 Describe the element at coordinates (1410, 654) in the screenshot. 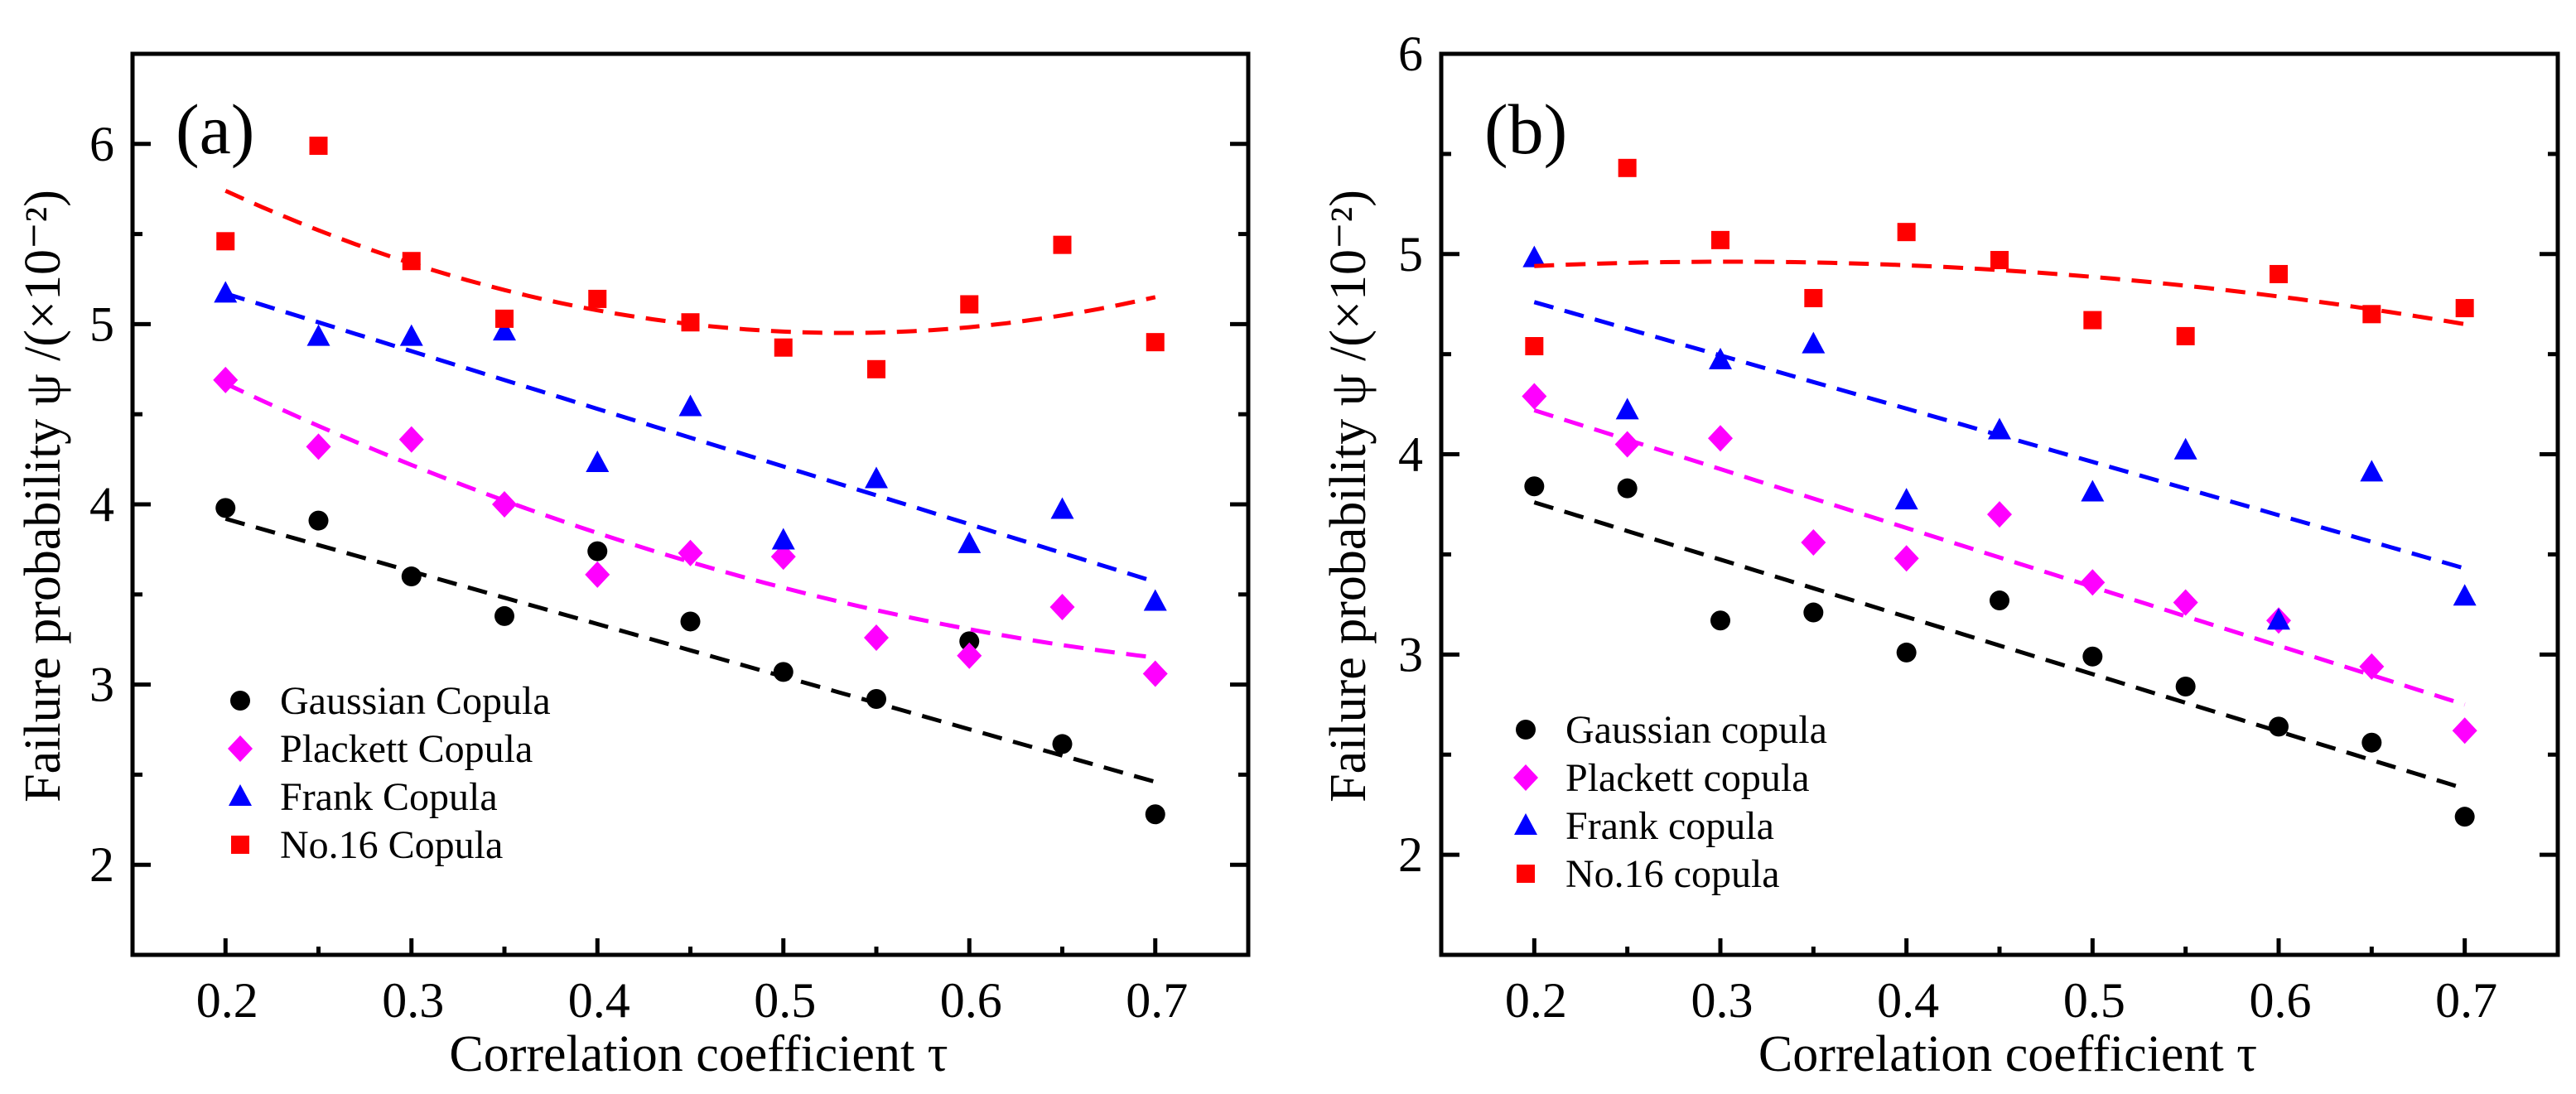

I see `y-tick-label: 3` at that location.